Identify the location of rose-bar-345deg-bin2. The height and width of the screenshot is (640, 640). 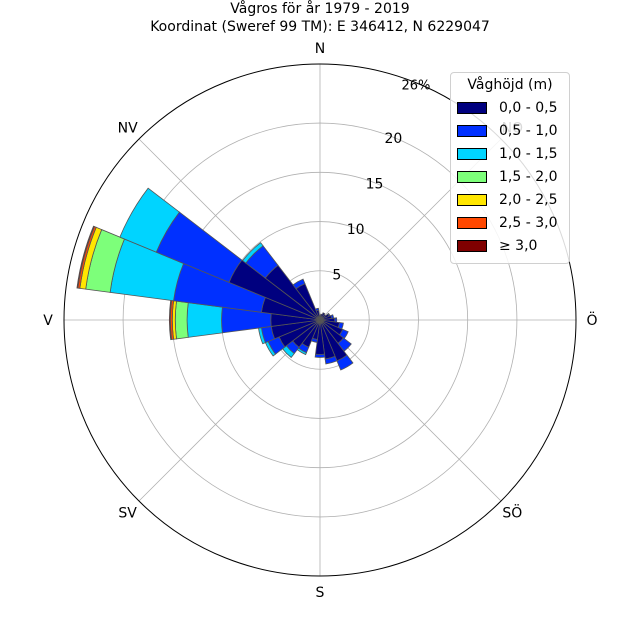
(317, 309).